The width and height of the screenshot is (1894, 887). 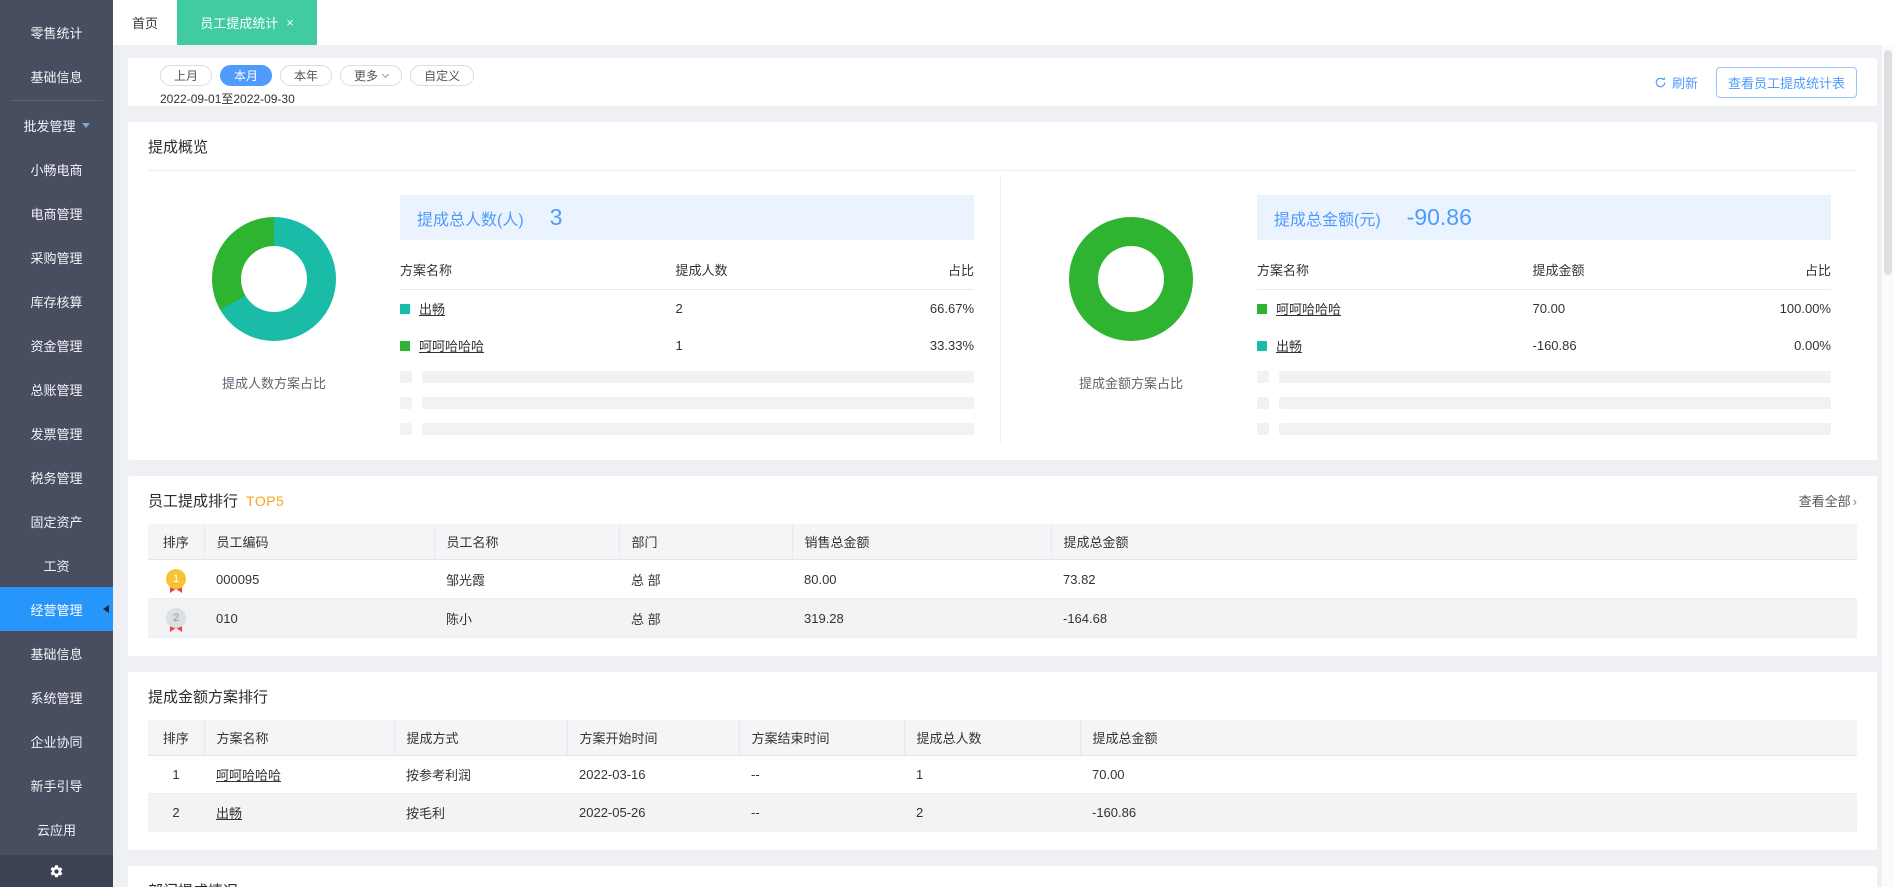 I want to click on refresh-icon, so click(x=1660, y=82).